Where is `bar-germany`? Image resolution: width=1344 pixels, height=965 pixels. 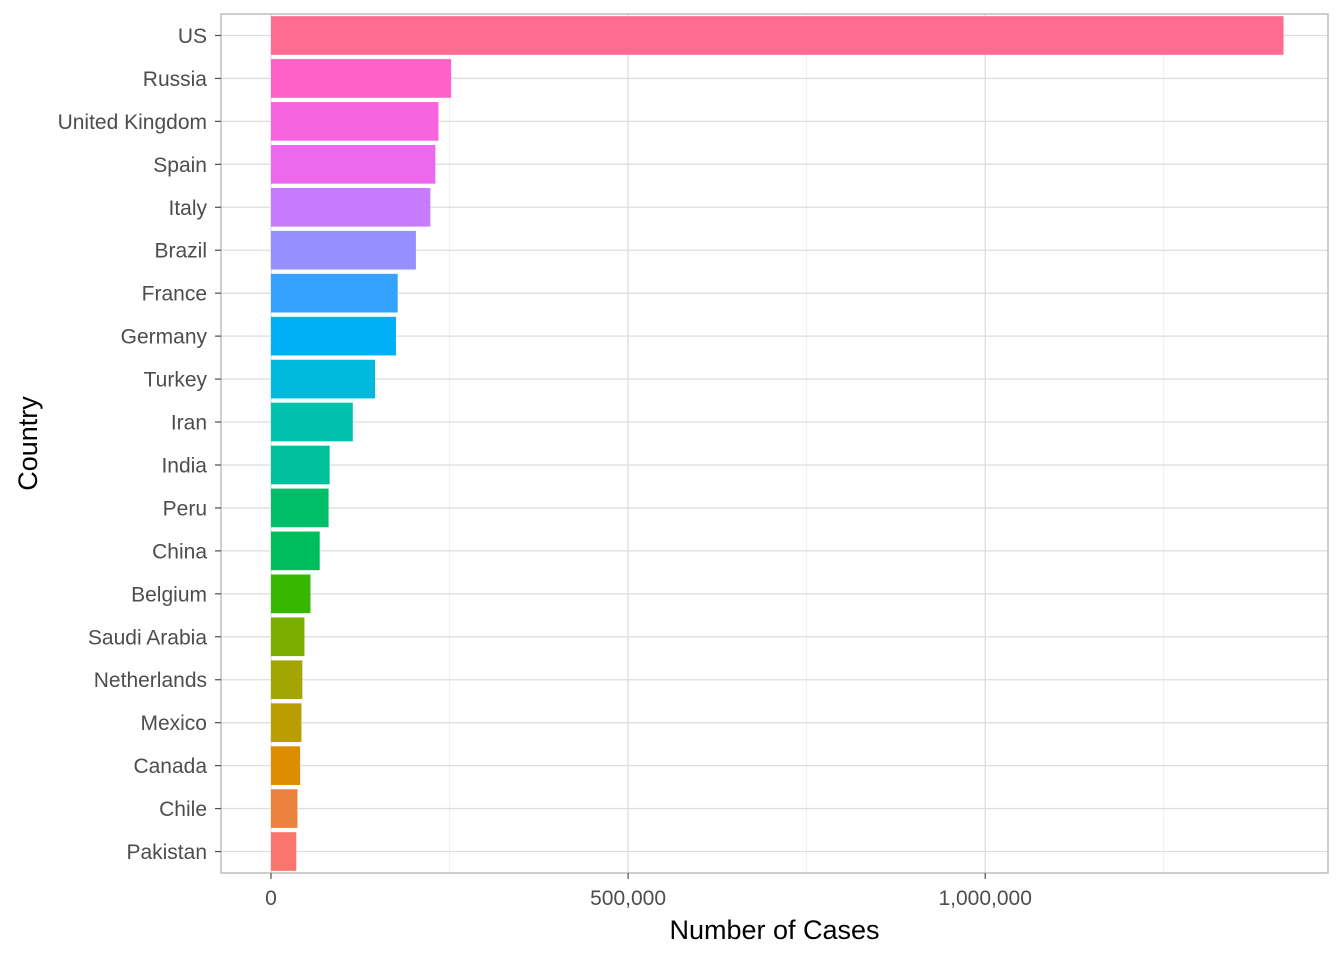
bar-germany is located at coordinates (333, 336).